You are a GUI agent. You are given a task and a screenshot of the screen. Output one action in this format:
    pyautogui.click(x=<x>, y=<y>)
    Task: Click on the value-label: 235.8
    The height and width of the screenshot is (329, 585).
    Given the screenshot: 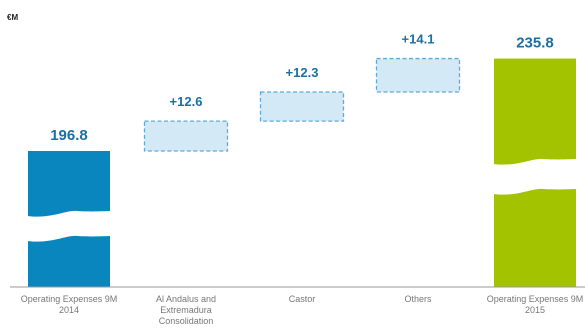 What is the action you would take?
    pyautogui.click(x=535, y=43)
    